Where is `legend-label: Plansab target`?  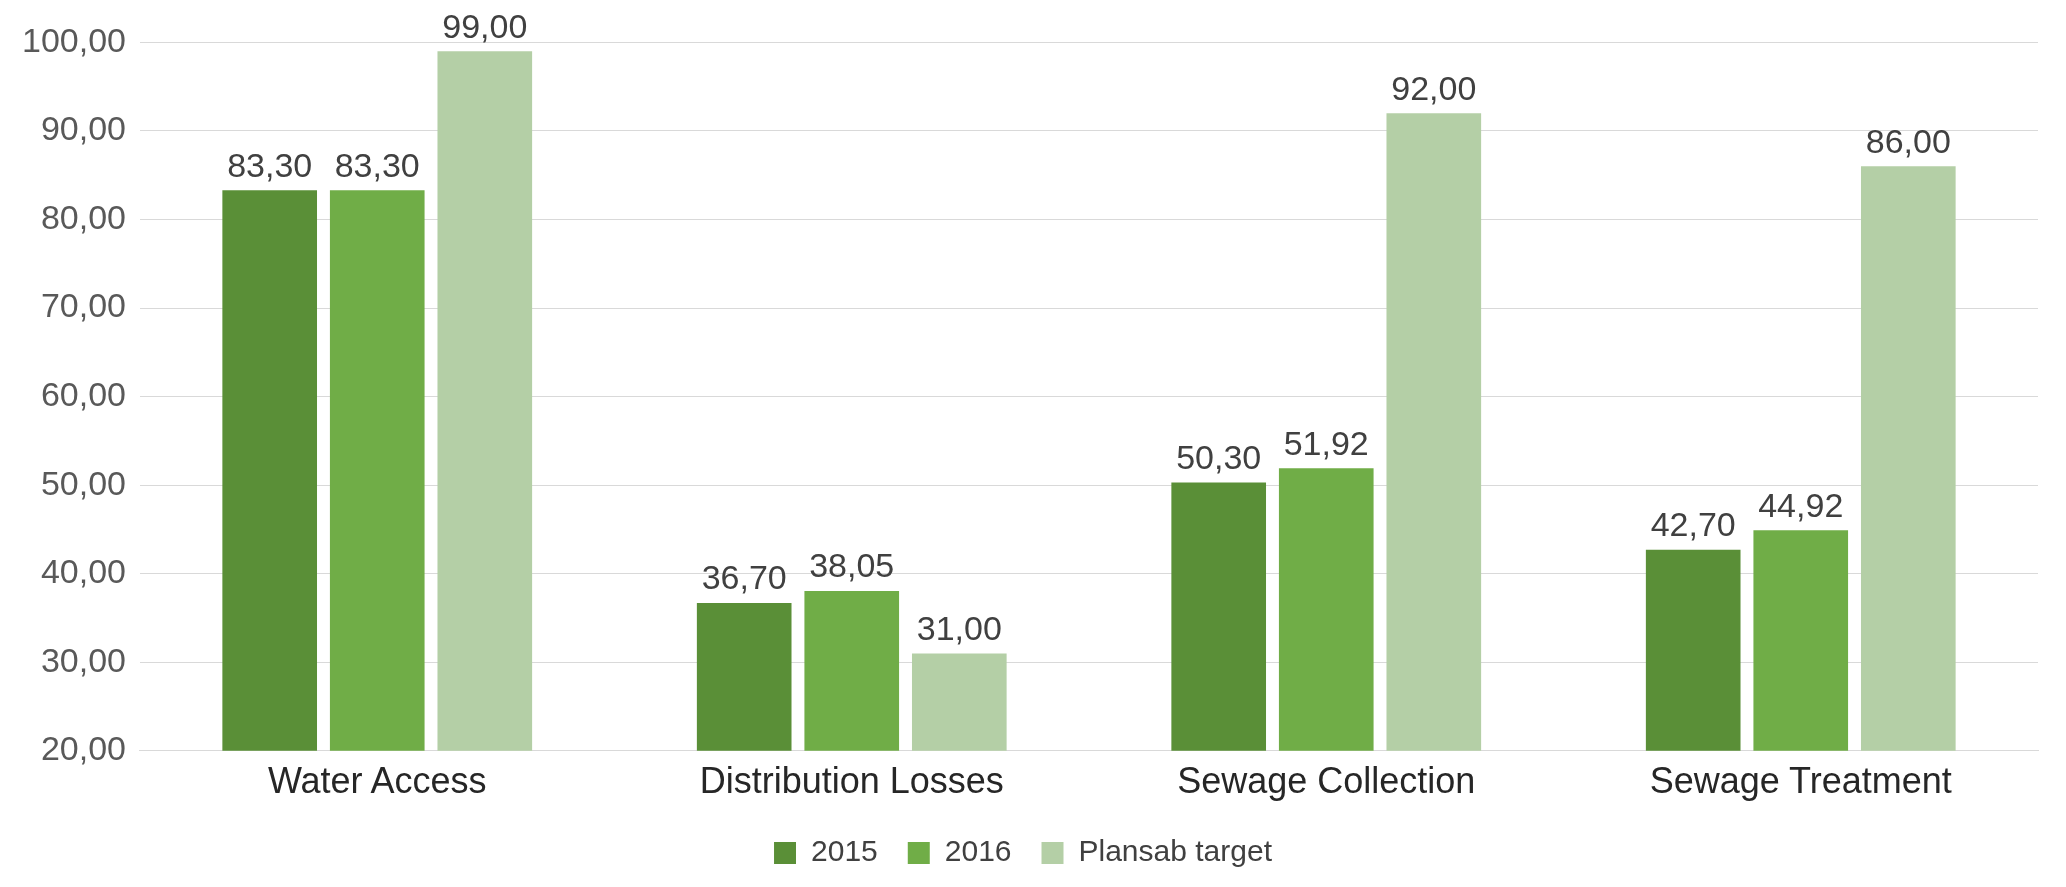 legend-label: Plansab target is located at coordinates (1175, 851).